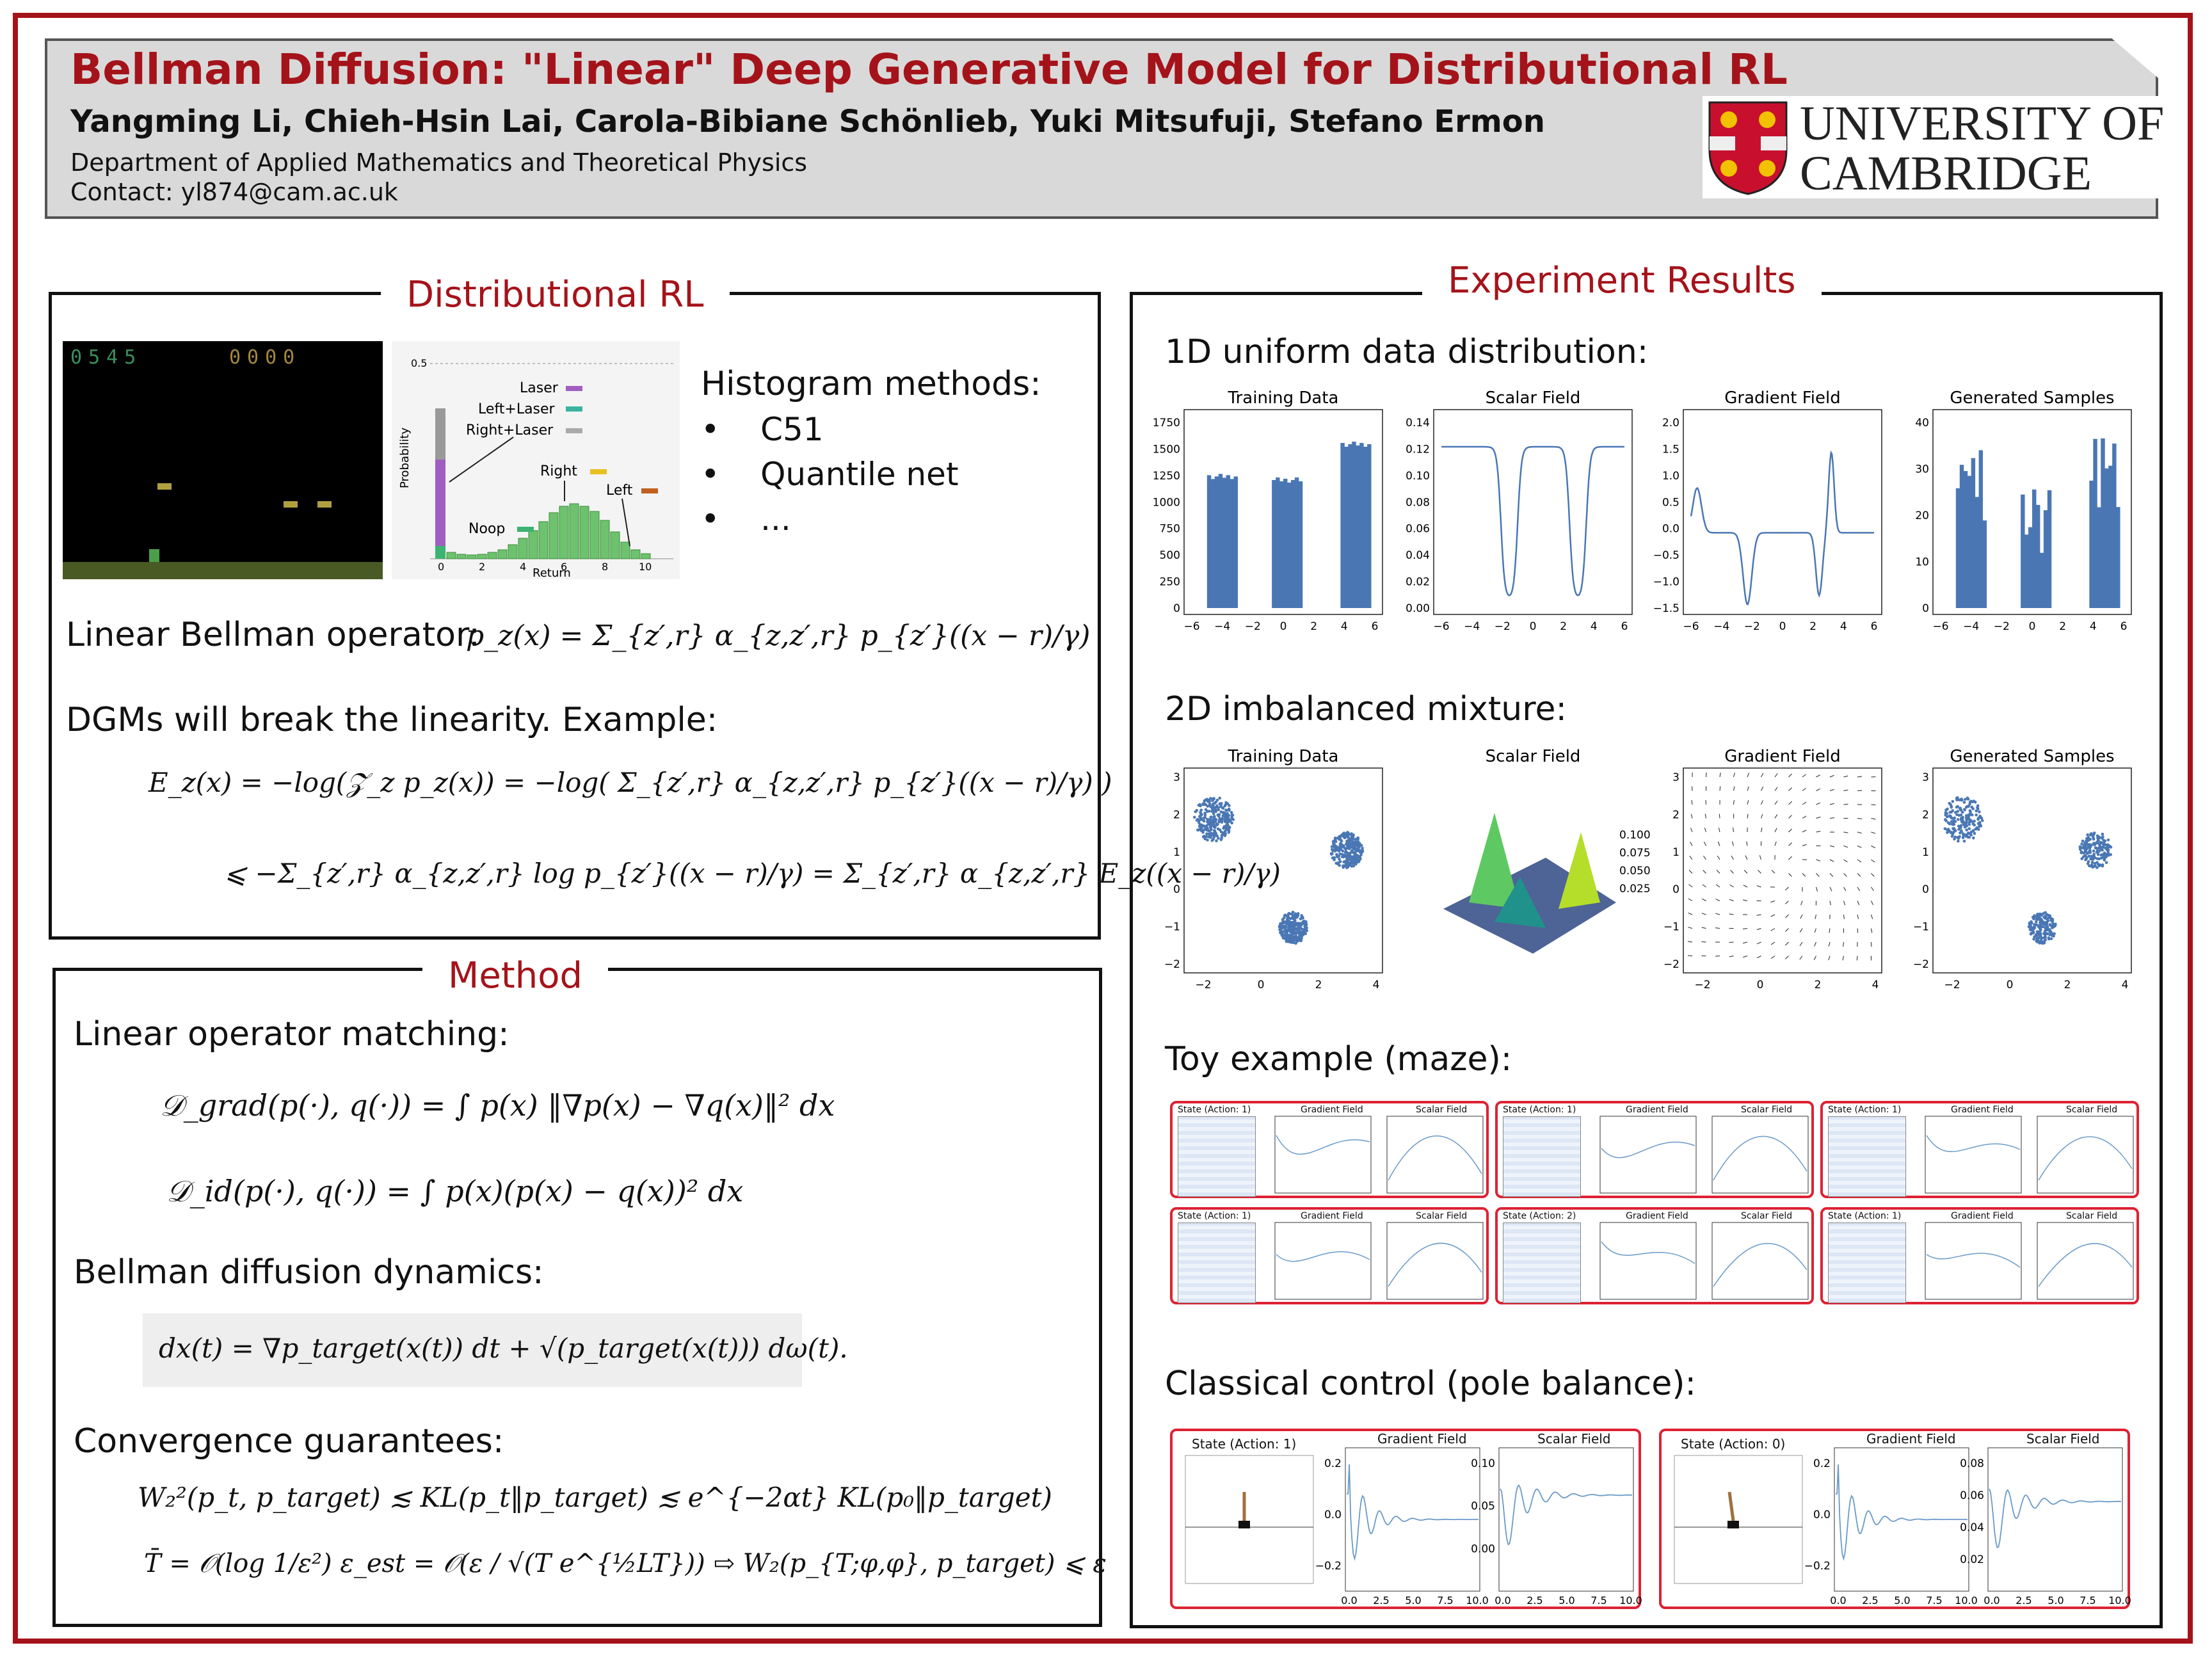 This screenshot has height=1659, width=2212. I want to click on maze-grad-label: Gradient Field, so click(1982, 1216).